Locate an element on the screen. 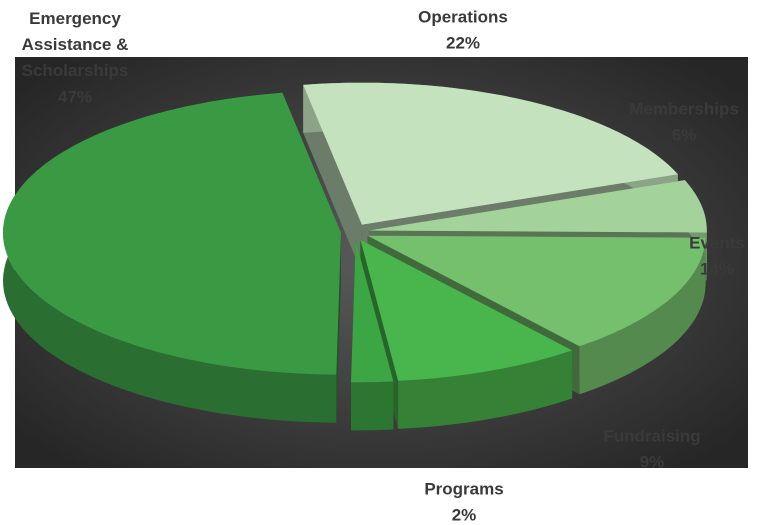 The image size is (772, 525). category-label-line: Assistance & is located at coordinates (75, 44).